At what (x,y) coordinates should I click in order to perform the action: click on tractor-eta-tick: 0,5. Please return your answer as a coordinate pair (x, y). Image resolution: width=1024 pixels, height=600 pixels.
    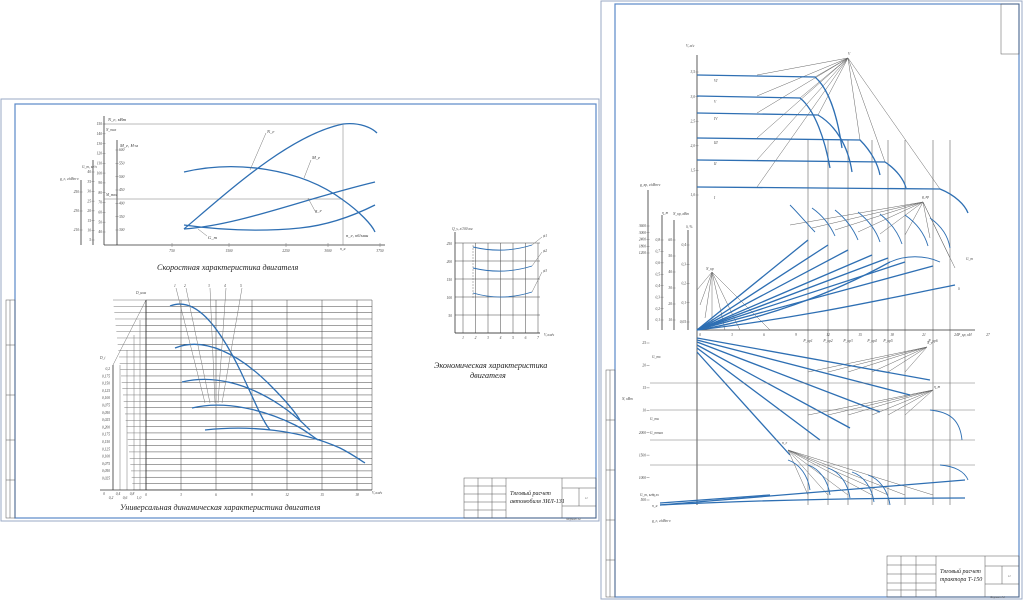
    Looking at the image, I should click on (658, 274).